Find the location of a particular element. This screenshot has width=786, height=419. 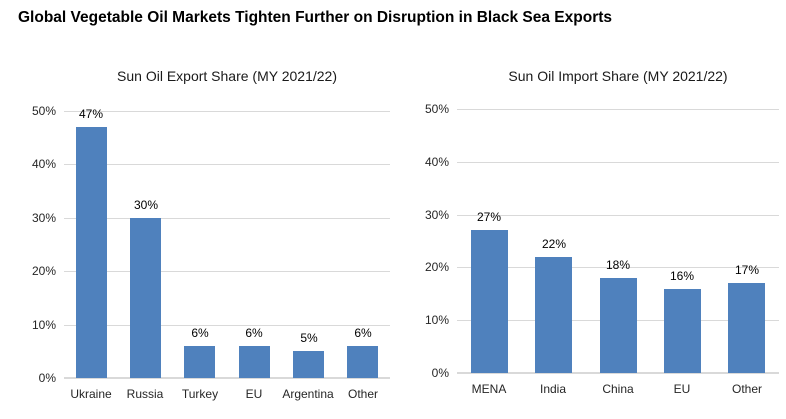

bar-value-label: 30% is located at coordinates (146, 205).